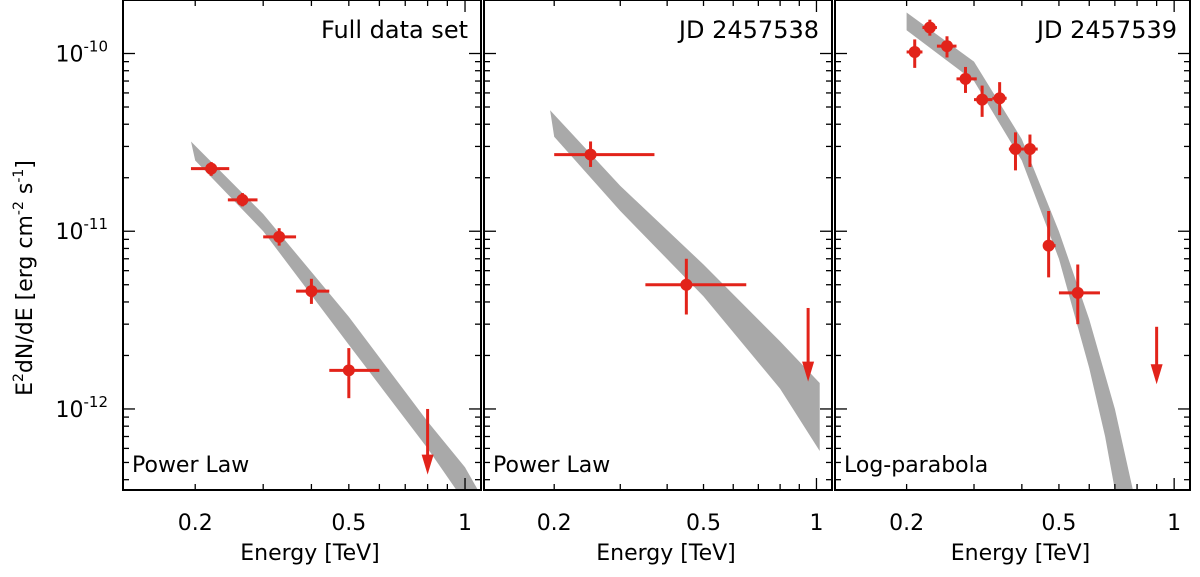 Image resolution: width=1200 pixels, height=577 pixels. What do you see at coordinates (1106, 30) in the screenshot?
I see `panel-title: JD 2457539` at bounding box center [1106, 30].